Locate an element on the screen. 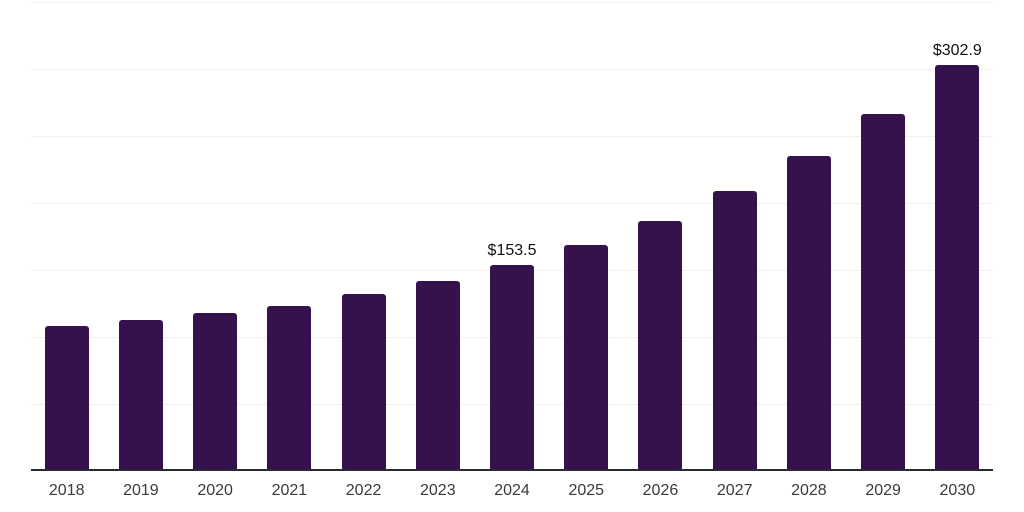 The image size is (1024, 512). x-tick-label: 2027 is located at coordinates (734, 490).